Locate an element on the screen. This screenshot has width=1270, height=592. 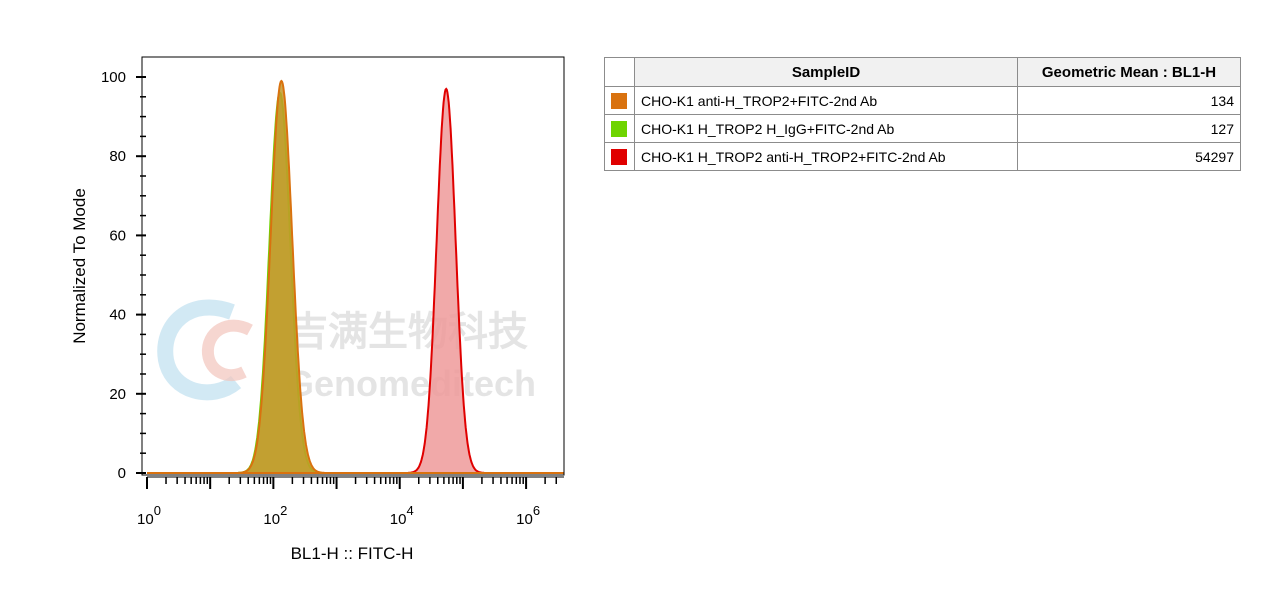
legend-sample-name: CHO-K1 anti-H_TROP2+FITC-2nd Ab is located at coordinates (826, 100).